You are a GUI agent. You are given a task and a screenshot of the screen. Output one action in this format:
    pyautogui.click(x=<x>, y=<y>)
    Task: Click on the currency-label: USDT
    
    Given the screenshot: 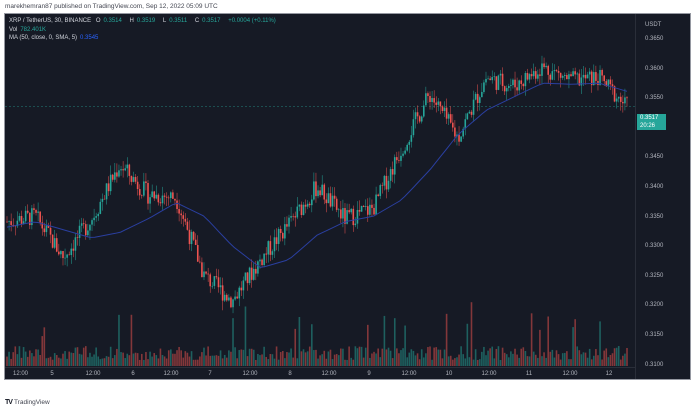 What is the action you would take?
    pyautogui.click(x=653, y=25)
    